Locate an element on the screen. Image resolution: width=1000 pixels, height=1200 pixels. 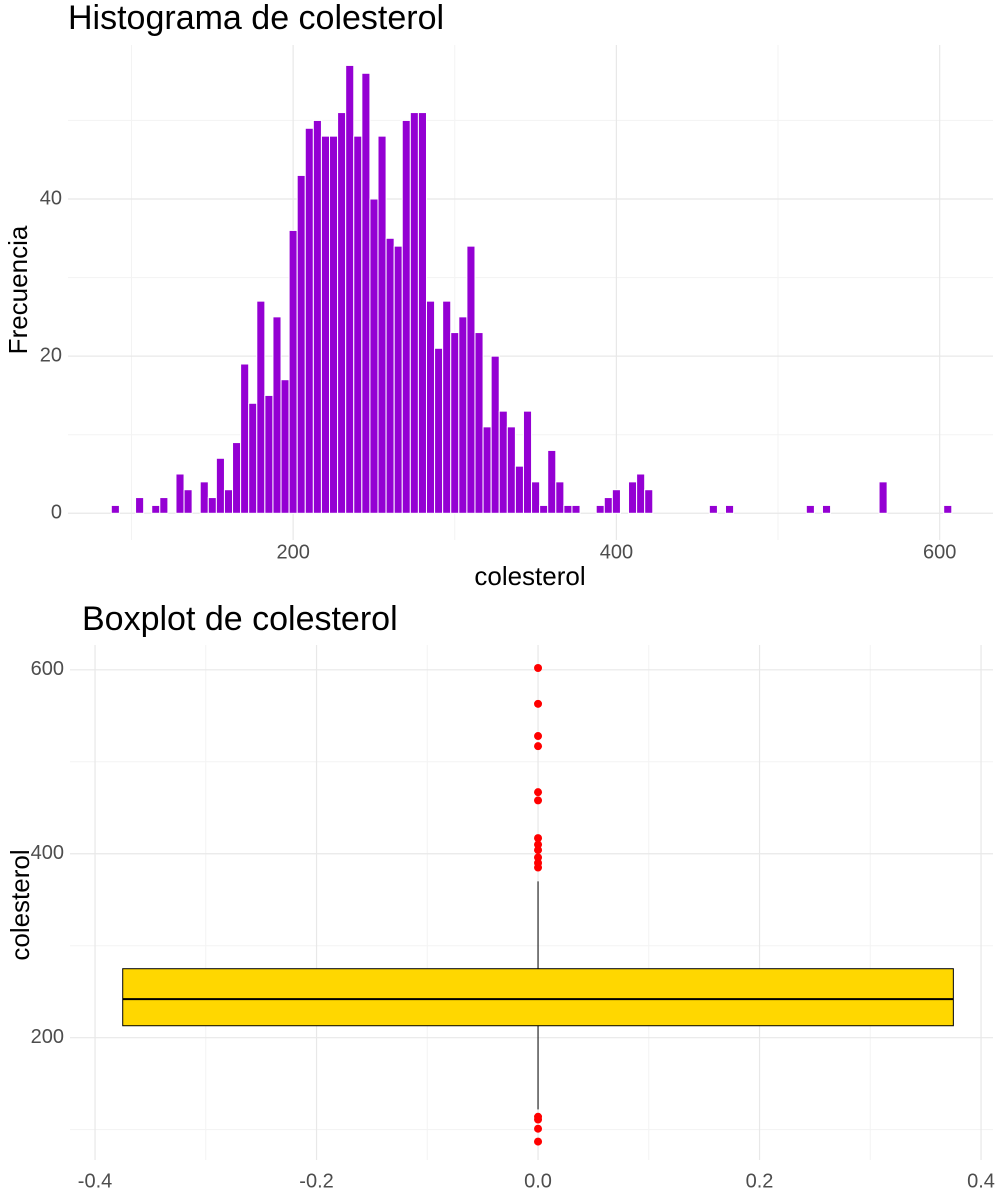
x-tick-label: 400 is located at coordinates (616, 552).